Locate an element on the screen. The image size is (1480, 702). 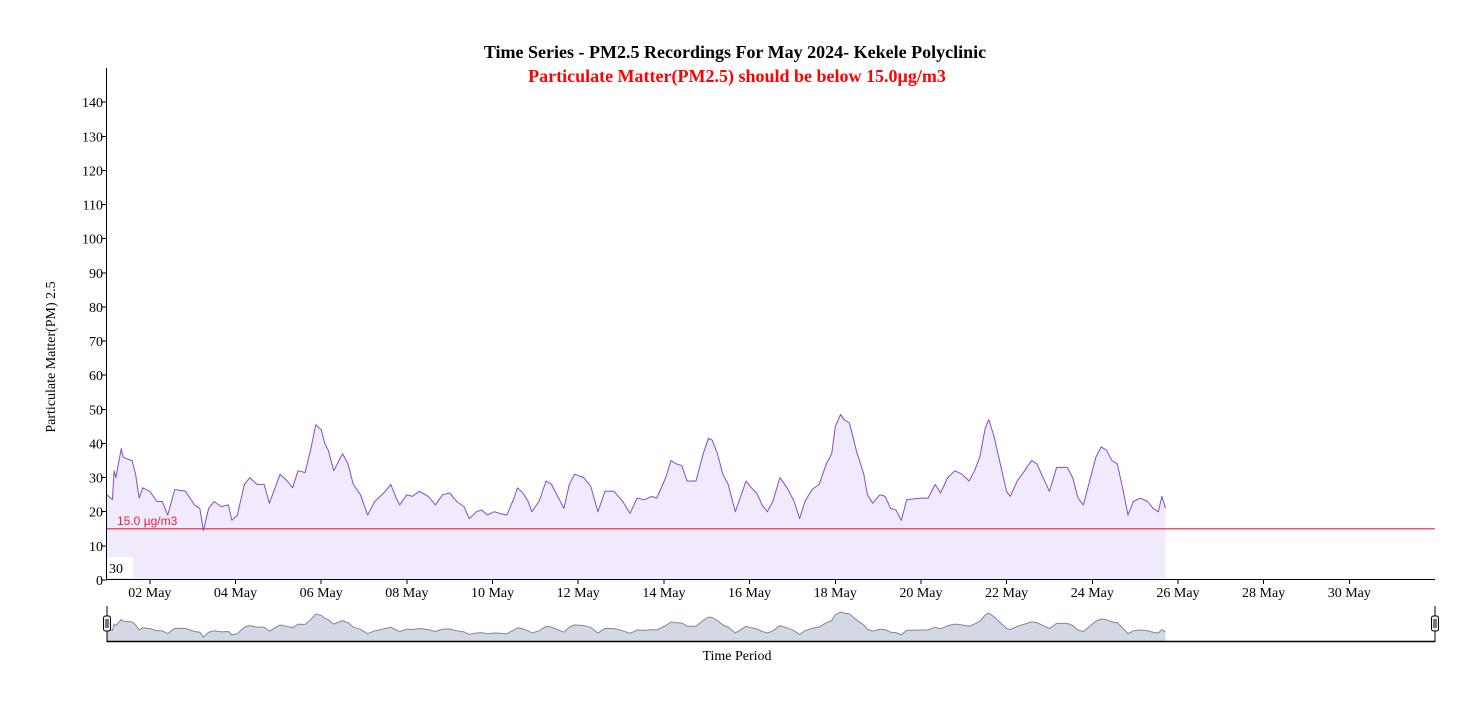
y-axis-label: Particulate Matter(PM) 2.5 is located at coordinates (51, 356).